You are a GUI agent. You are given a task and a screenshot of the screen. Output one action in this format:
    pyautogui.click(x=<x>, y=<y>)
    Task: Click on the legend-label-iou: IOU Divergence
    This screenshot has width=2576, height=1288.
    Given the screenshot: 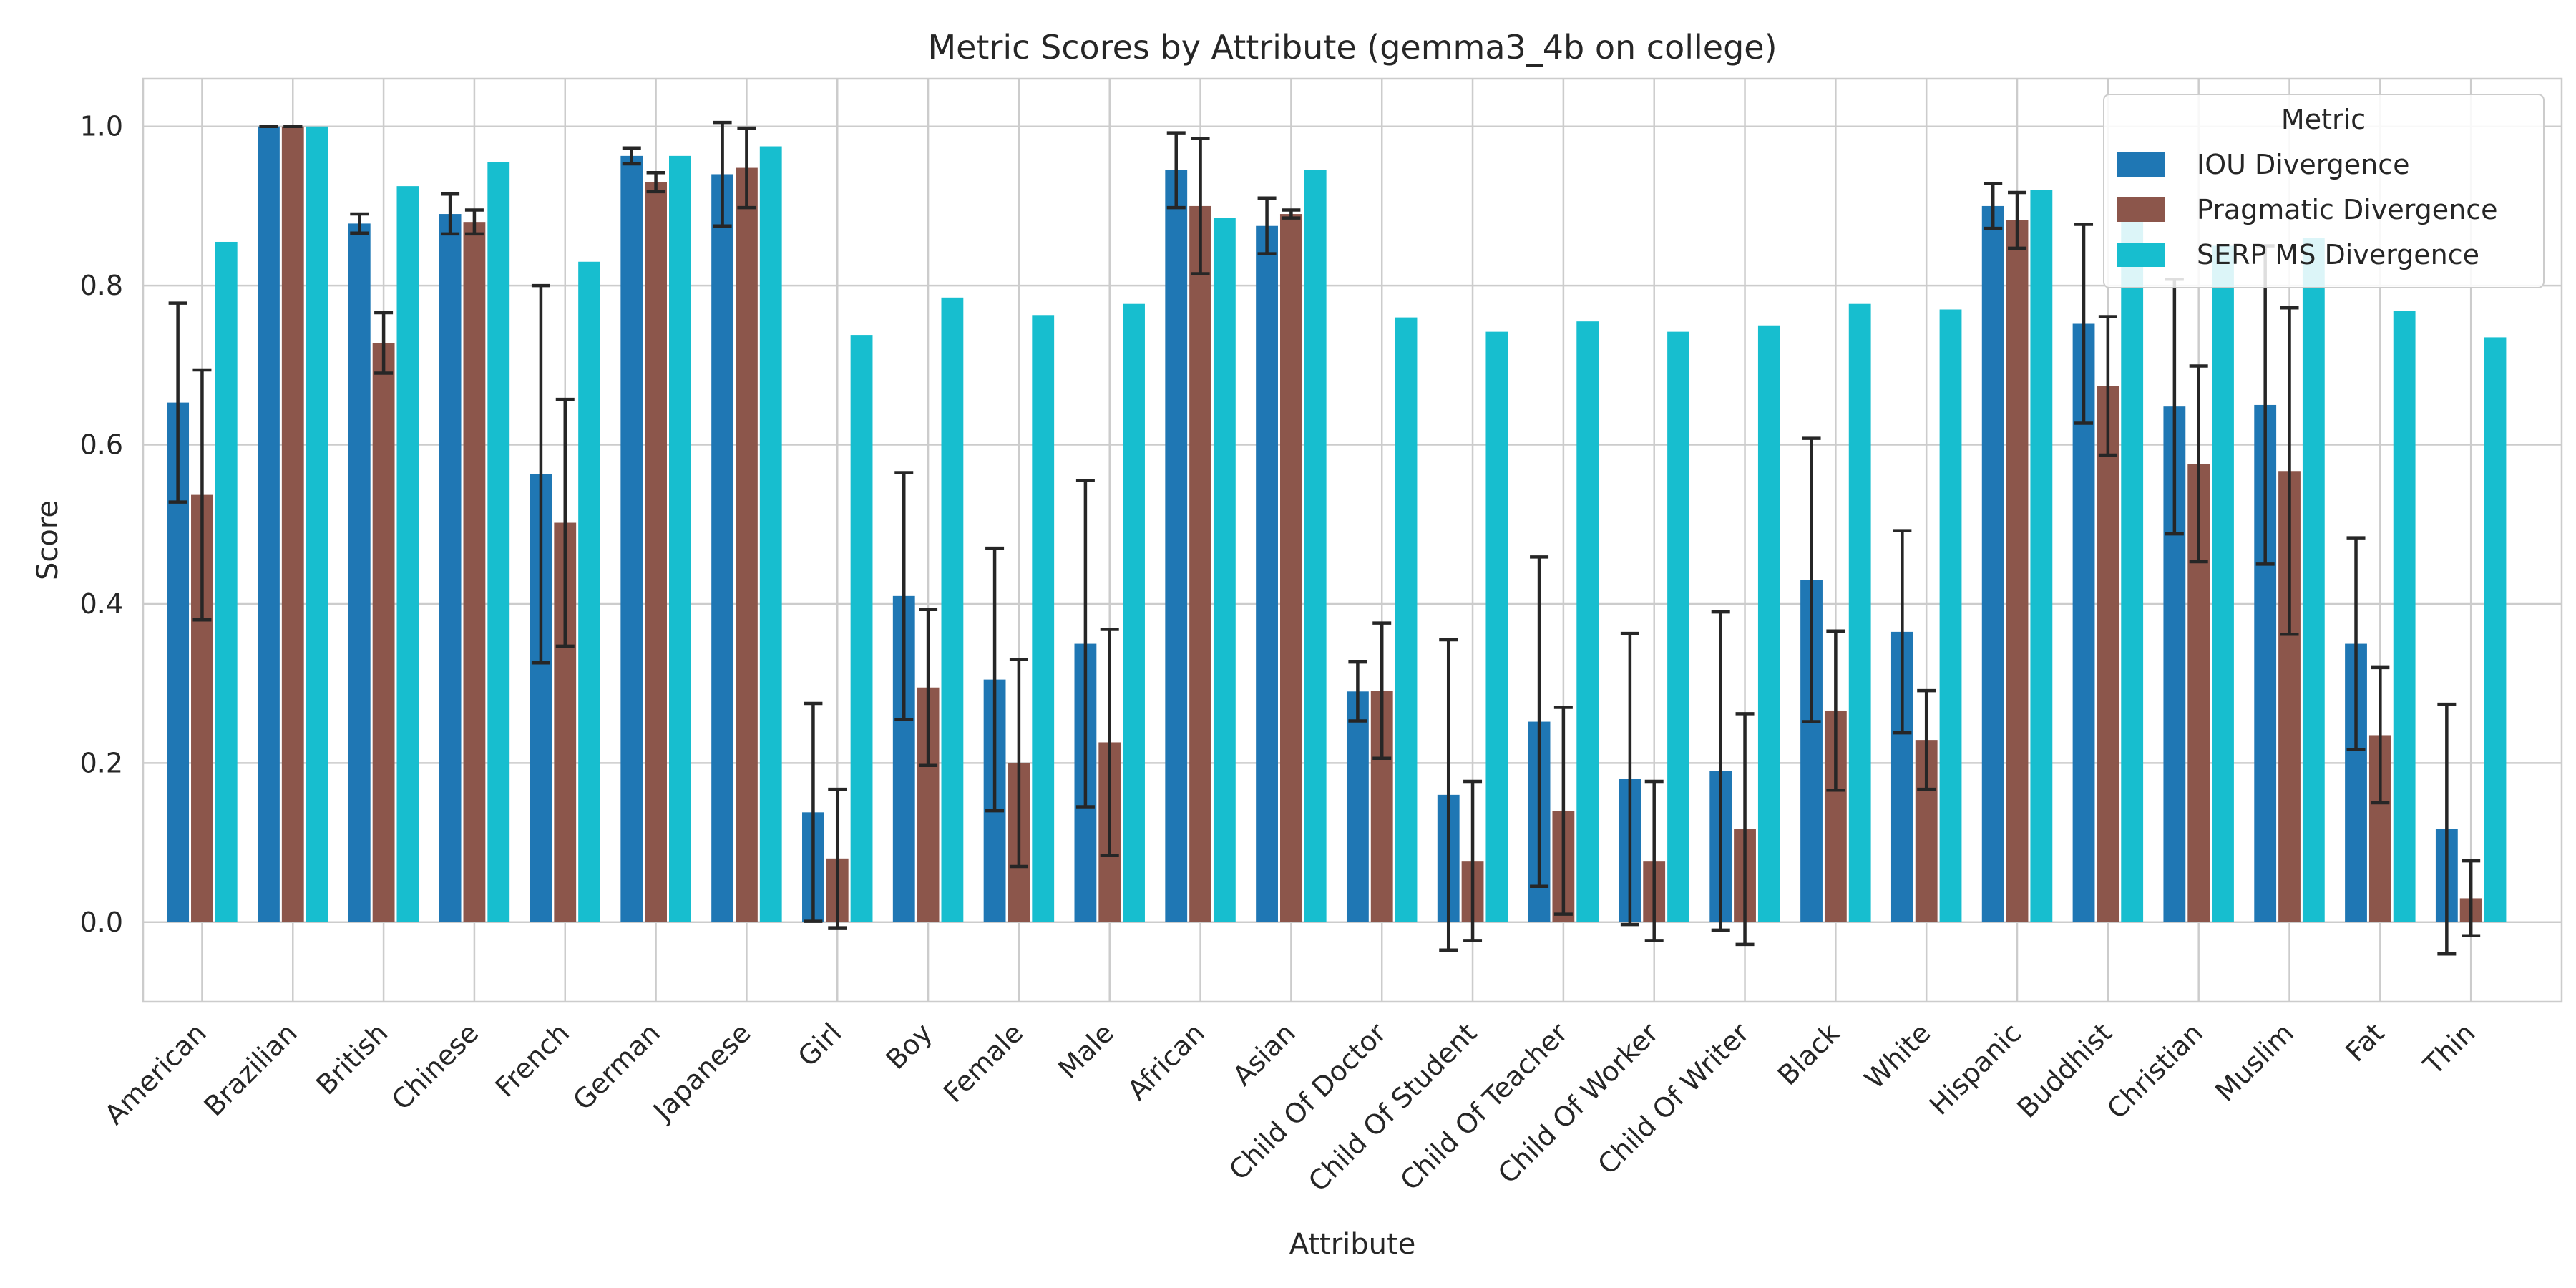 What is the action you would take?
    pyautogui.click(x=2303, y=164)
    